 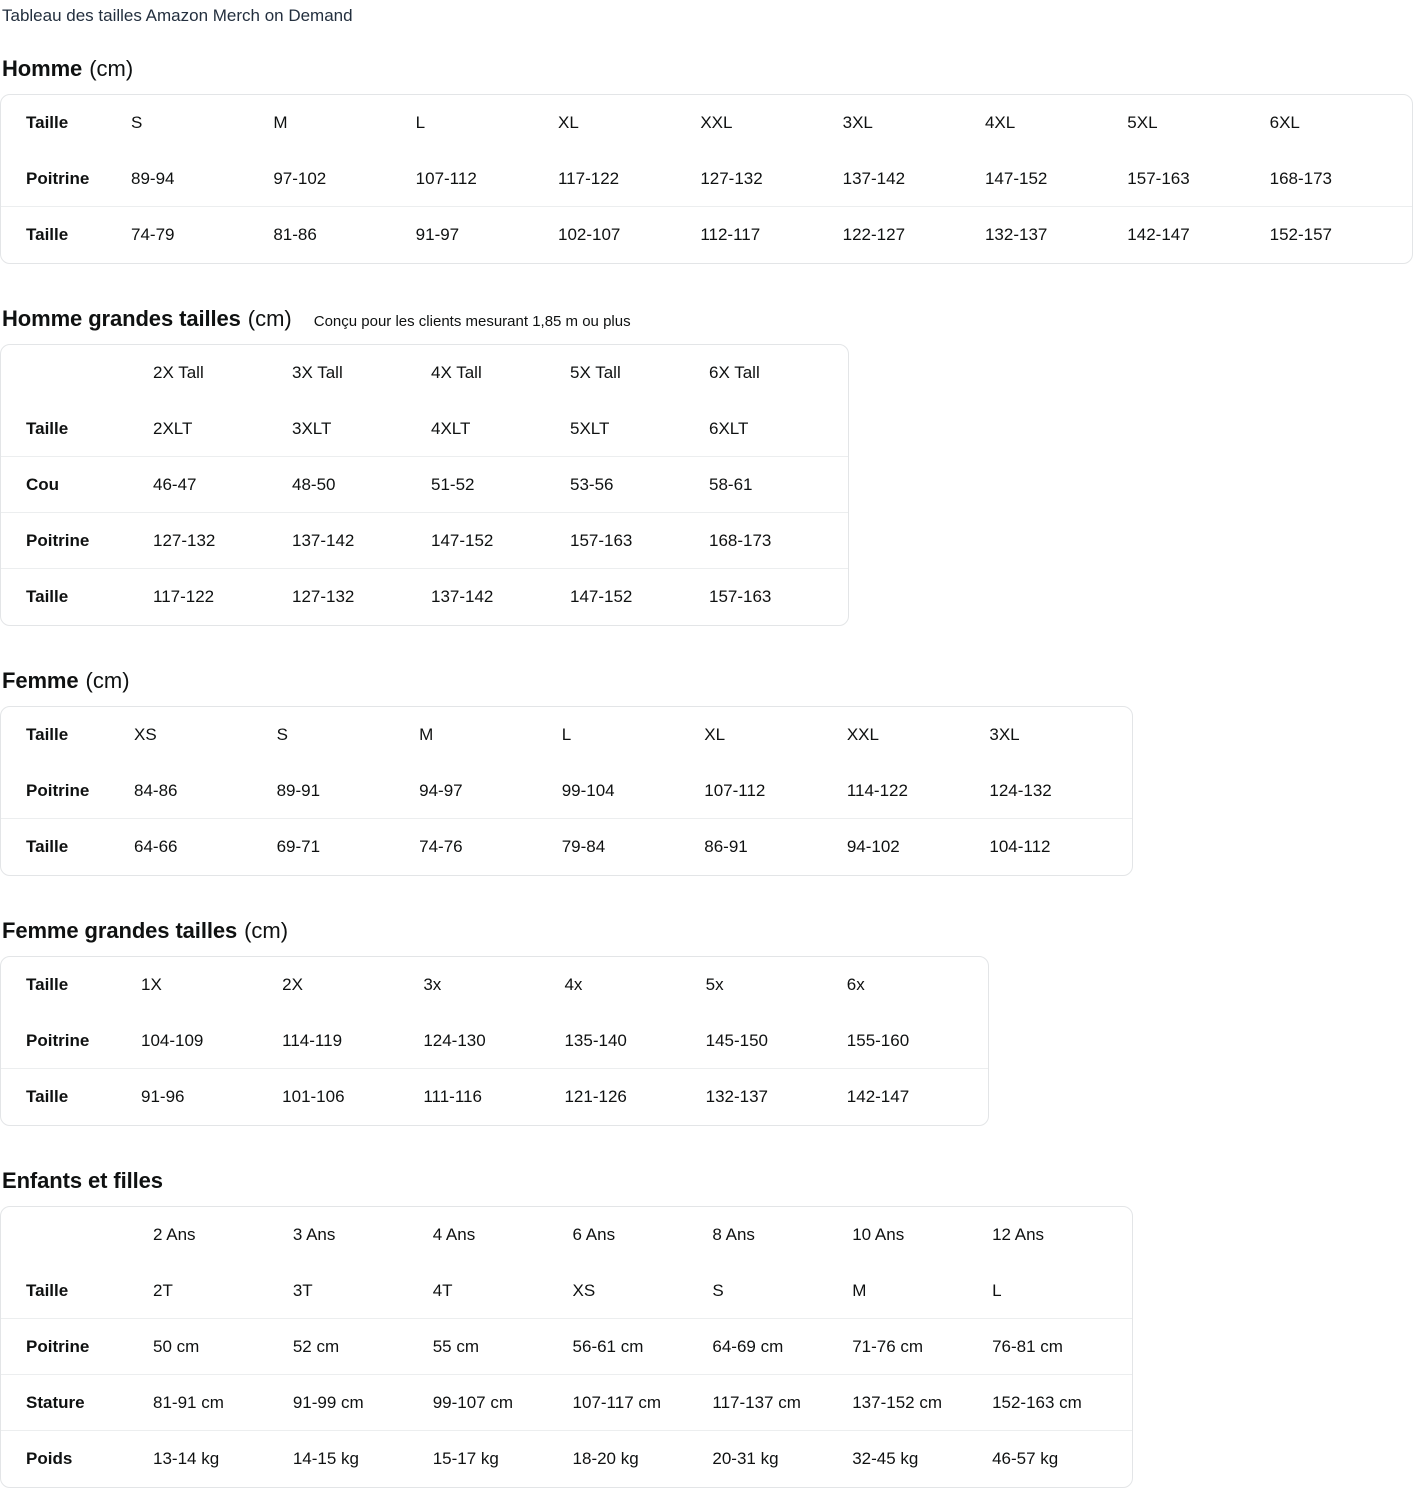 What do you see at coordinates (878, 1234) in the screenshot?
I see `column-header: 10 Ans` at bounding box center [878, 1234].